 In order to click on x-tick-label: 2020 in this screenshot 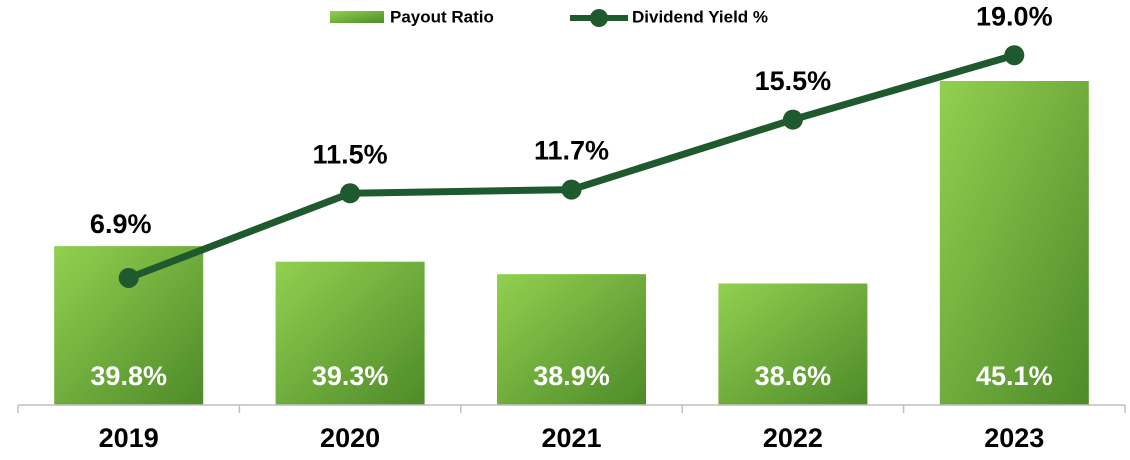, I will do `click(350, 438)`.